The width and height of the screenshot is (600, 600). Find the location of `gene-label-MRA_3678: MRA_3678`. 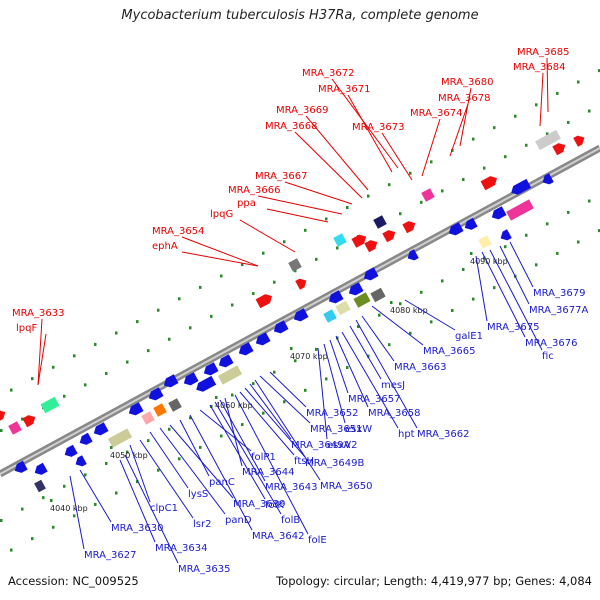

gene-label-MRA_3678: MRA_3678 is located at coordinates (464, 98).